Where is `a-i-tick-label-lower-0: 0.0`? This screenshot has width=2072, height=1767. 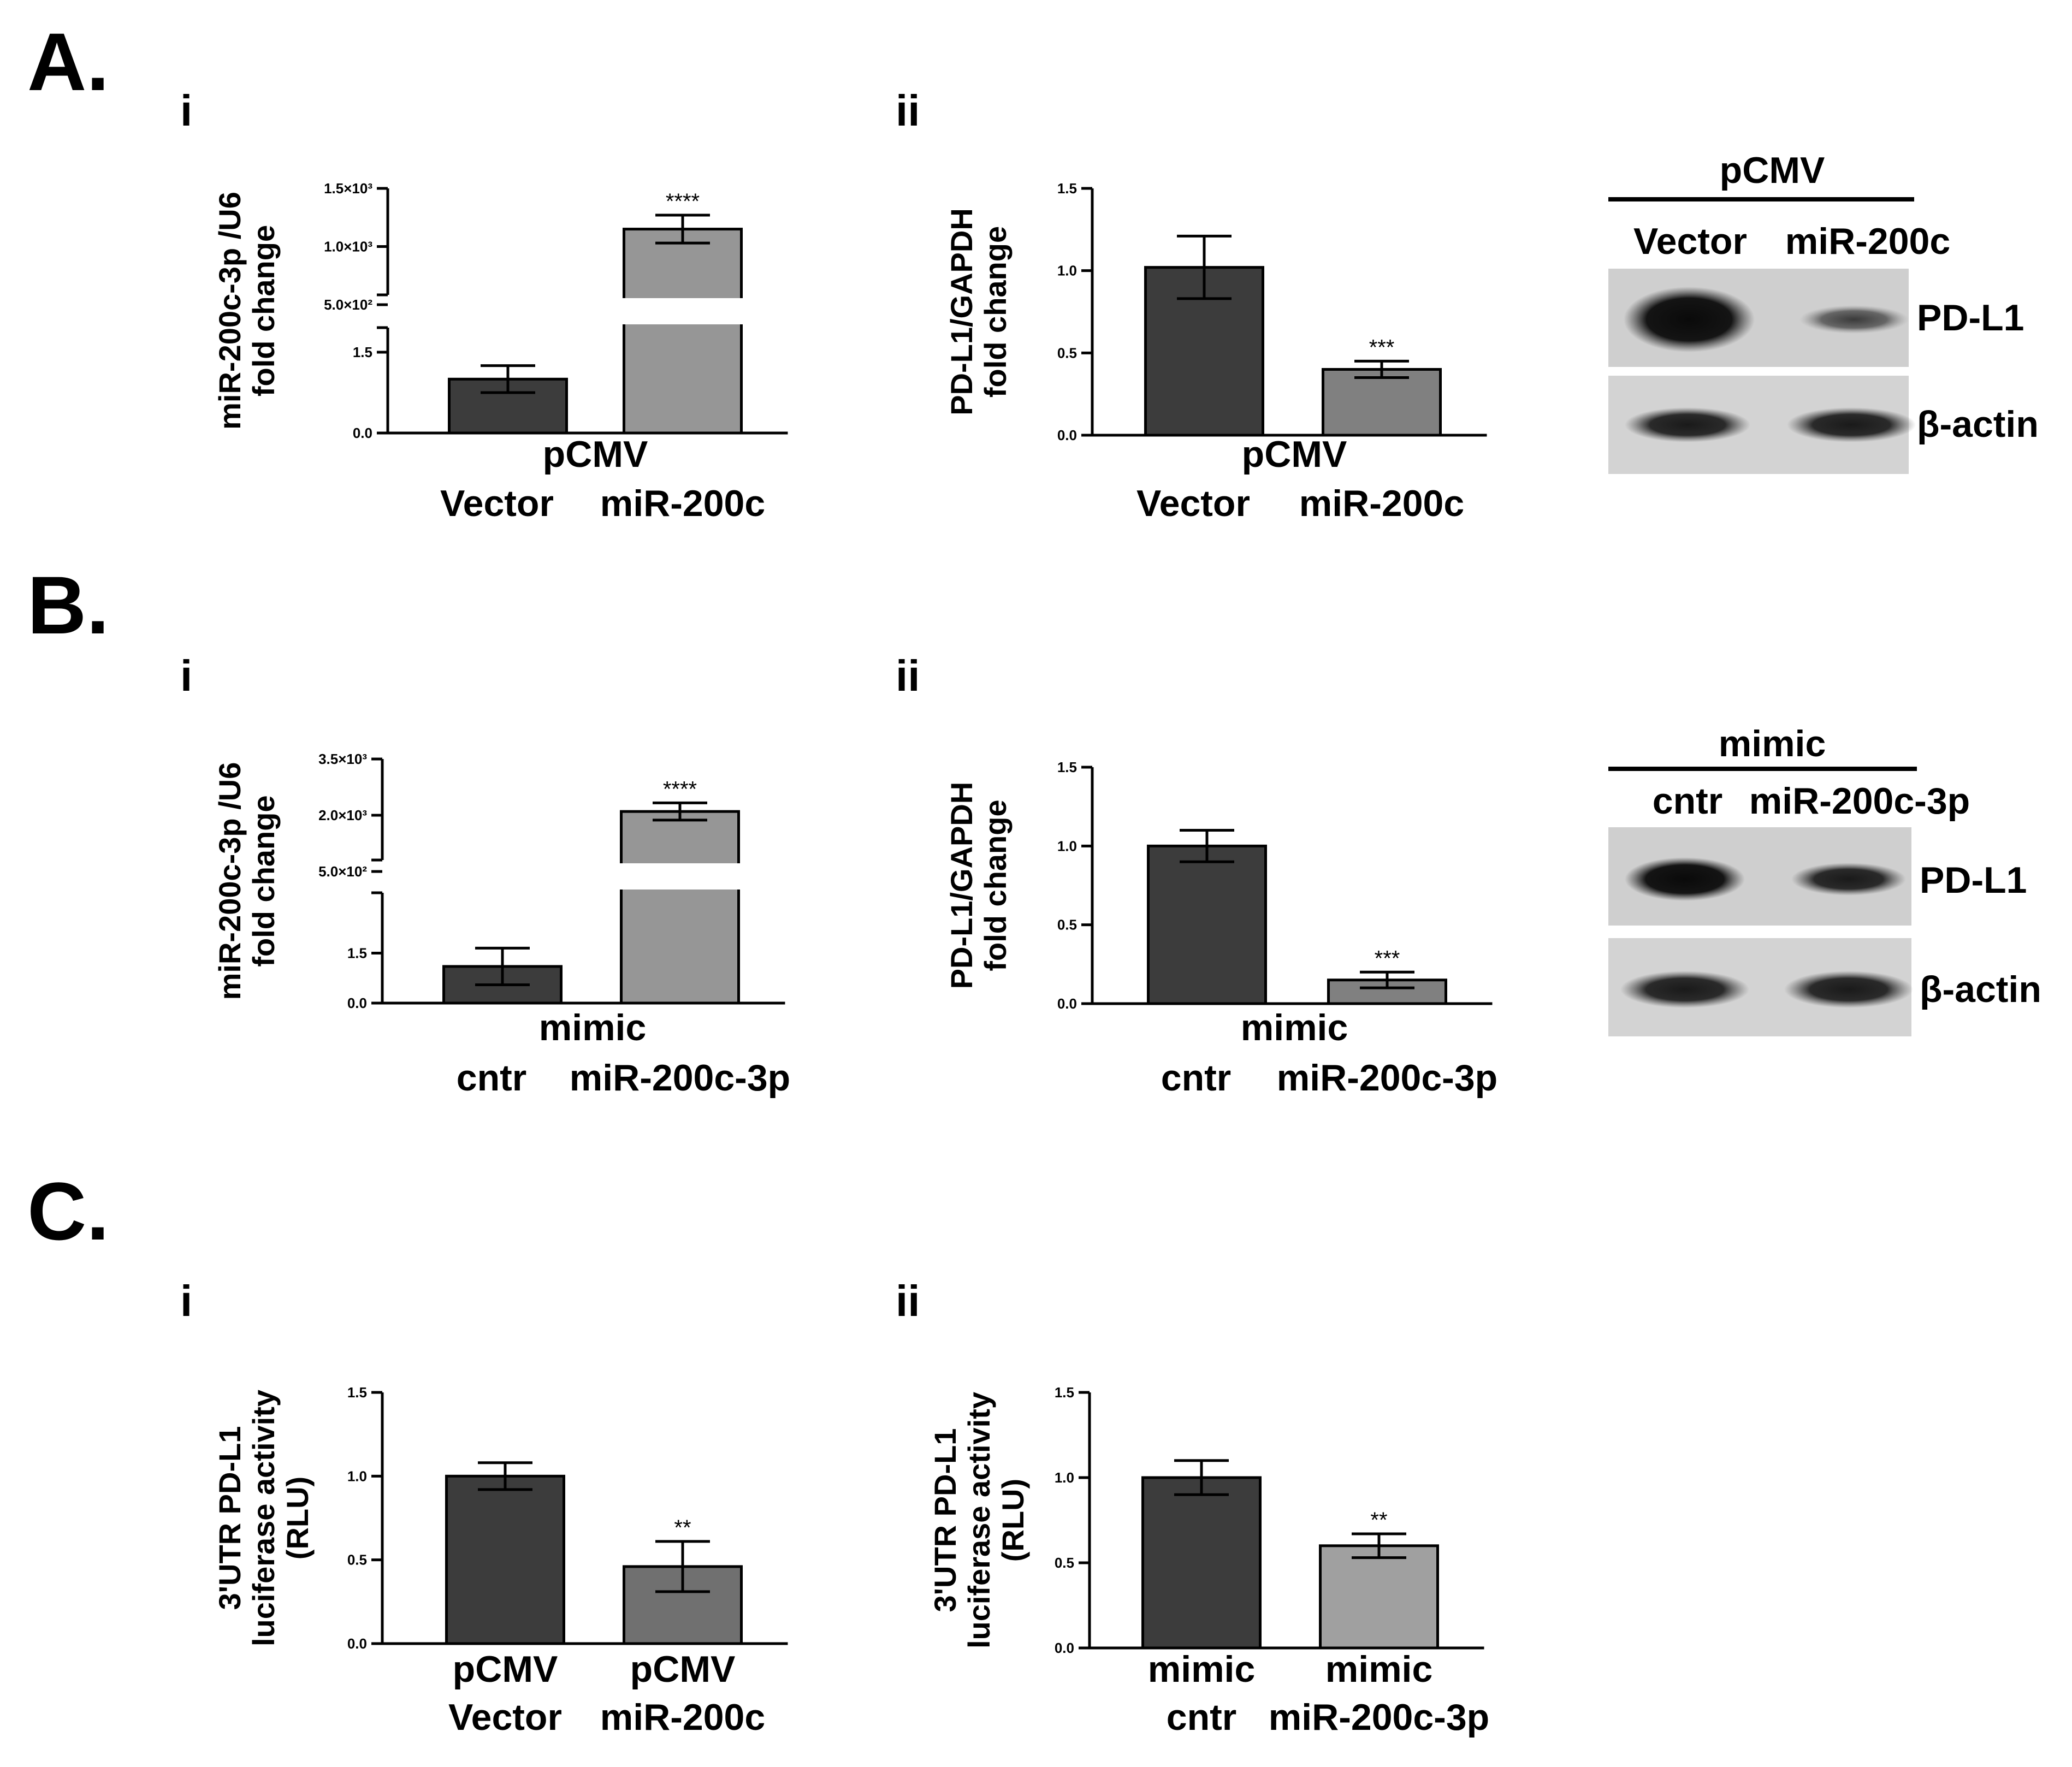
a-i-tick-label-lower-0: 0.0 is located at coordinates (362, 433).